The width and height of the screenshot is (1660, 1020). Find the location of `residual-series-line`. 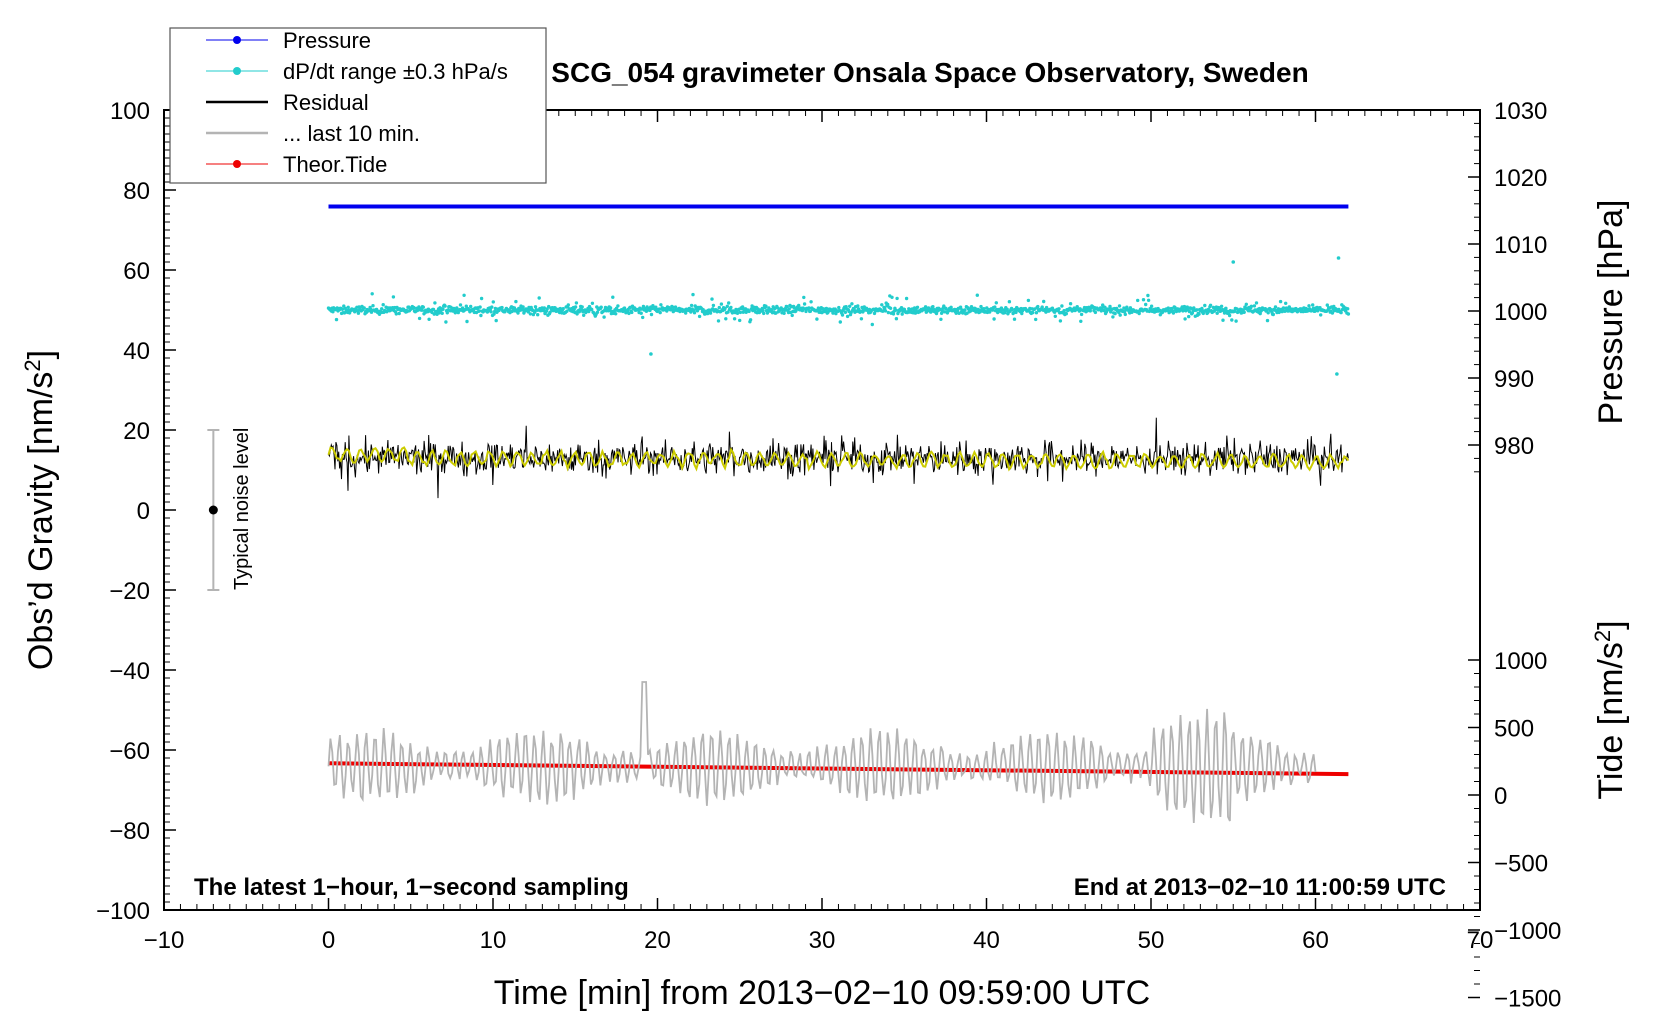

residual-series-line is located at coordinates (838, 458).